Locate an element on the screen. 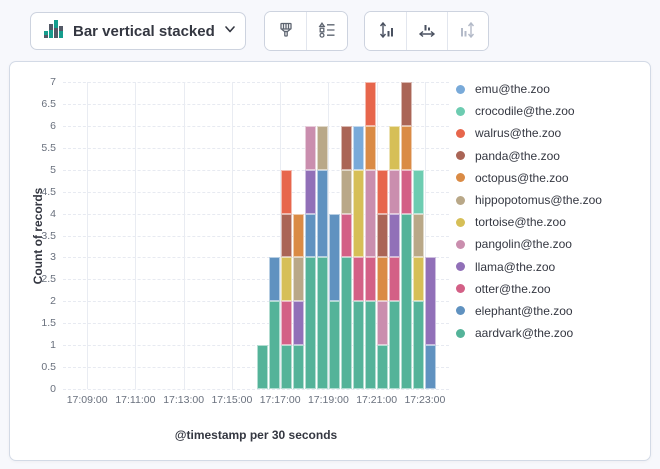 Image resolution: width=660 pixels, height=469 pixels. legend-item-label: pangolin@the.zoo is located at coordinates (523, 244).